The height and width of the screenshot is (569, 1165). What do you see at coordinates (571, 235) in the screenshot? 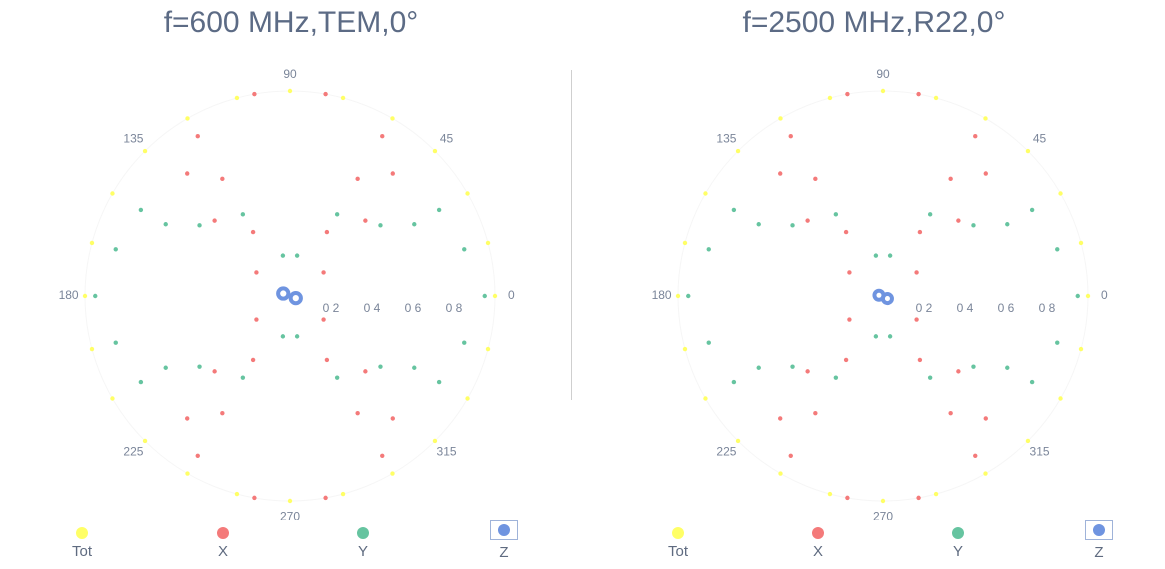
I see `panel-divider` at bounding box center [571, 235].